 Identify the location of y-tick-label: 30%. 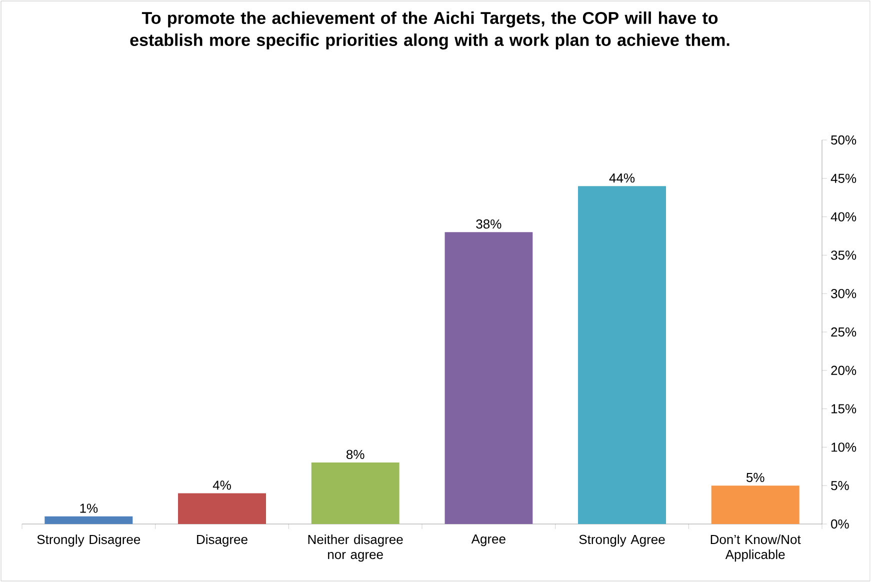
(843, 293).